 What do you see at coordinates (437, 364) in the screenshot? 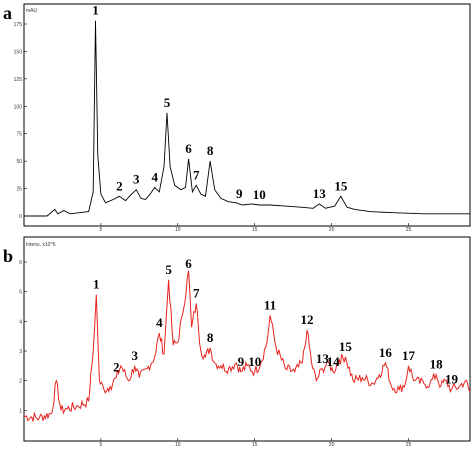
I see `panel-b-peak-label-18: 18` at bounding box center [437, 364].